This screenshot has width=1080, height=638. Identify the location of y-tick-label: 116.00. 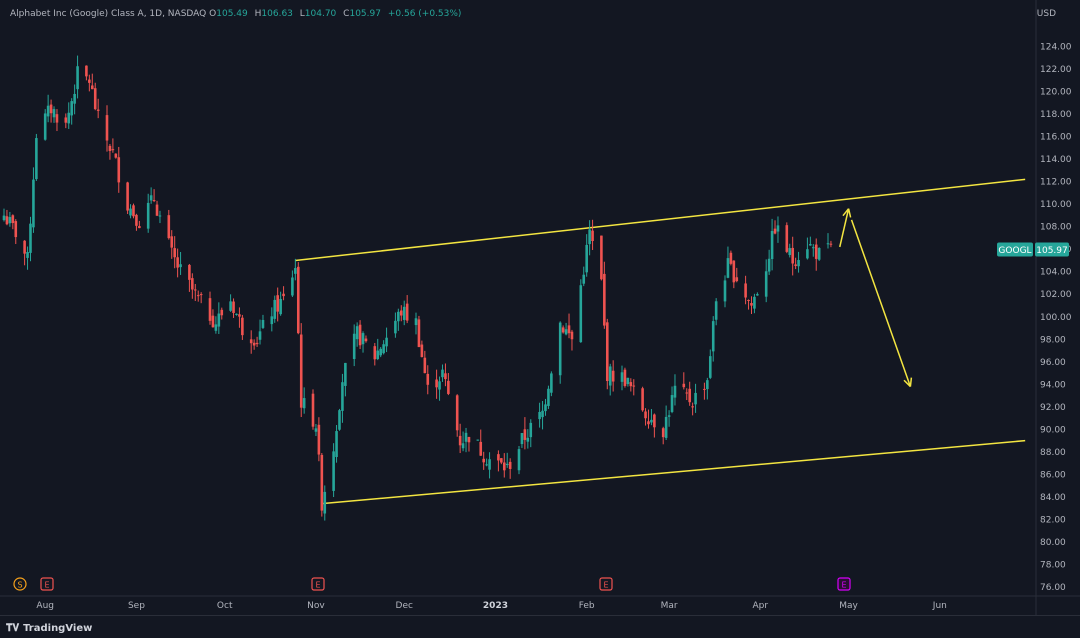
(1056, 138).